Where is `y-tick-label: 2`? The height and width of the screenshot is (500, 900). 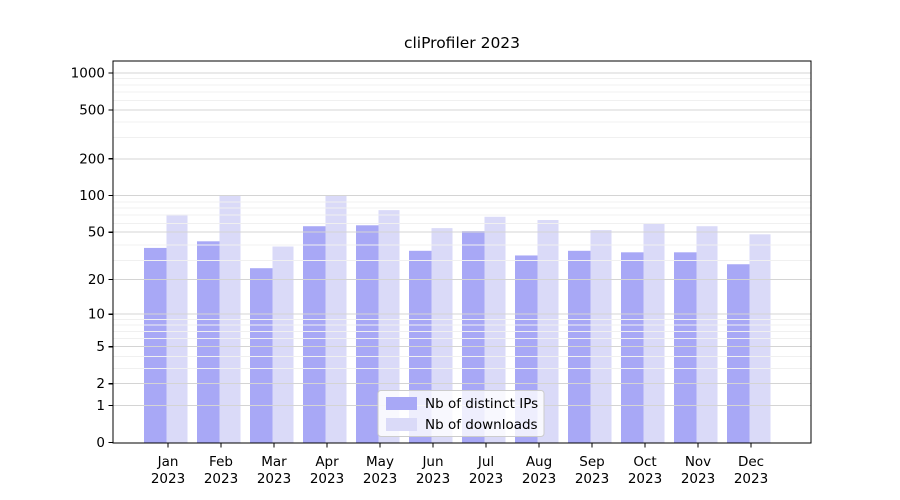
y-tick-label: 2 is located at coordinates (100, 384).